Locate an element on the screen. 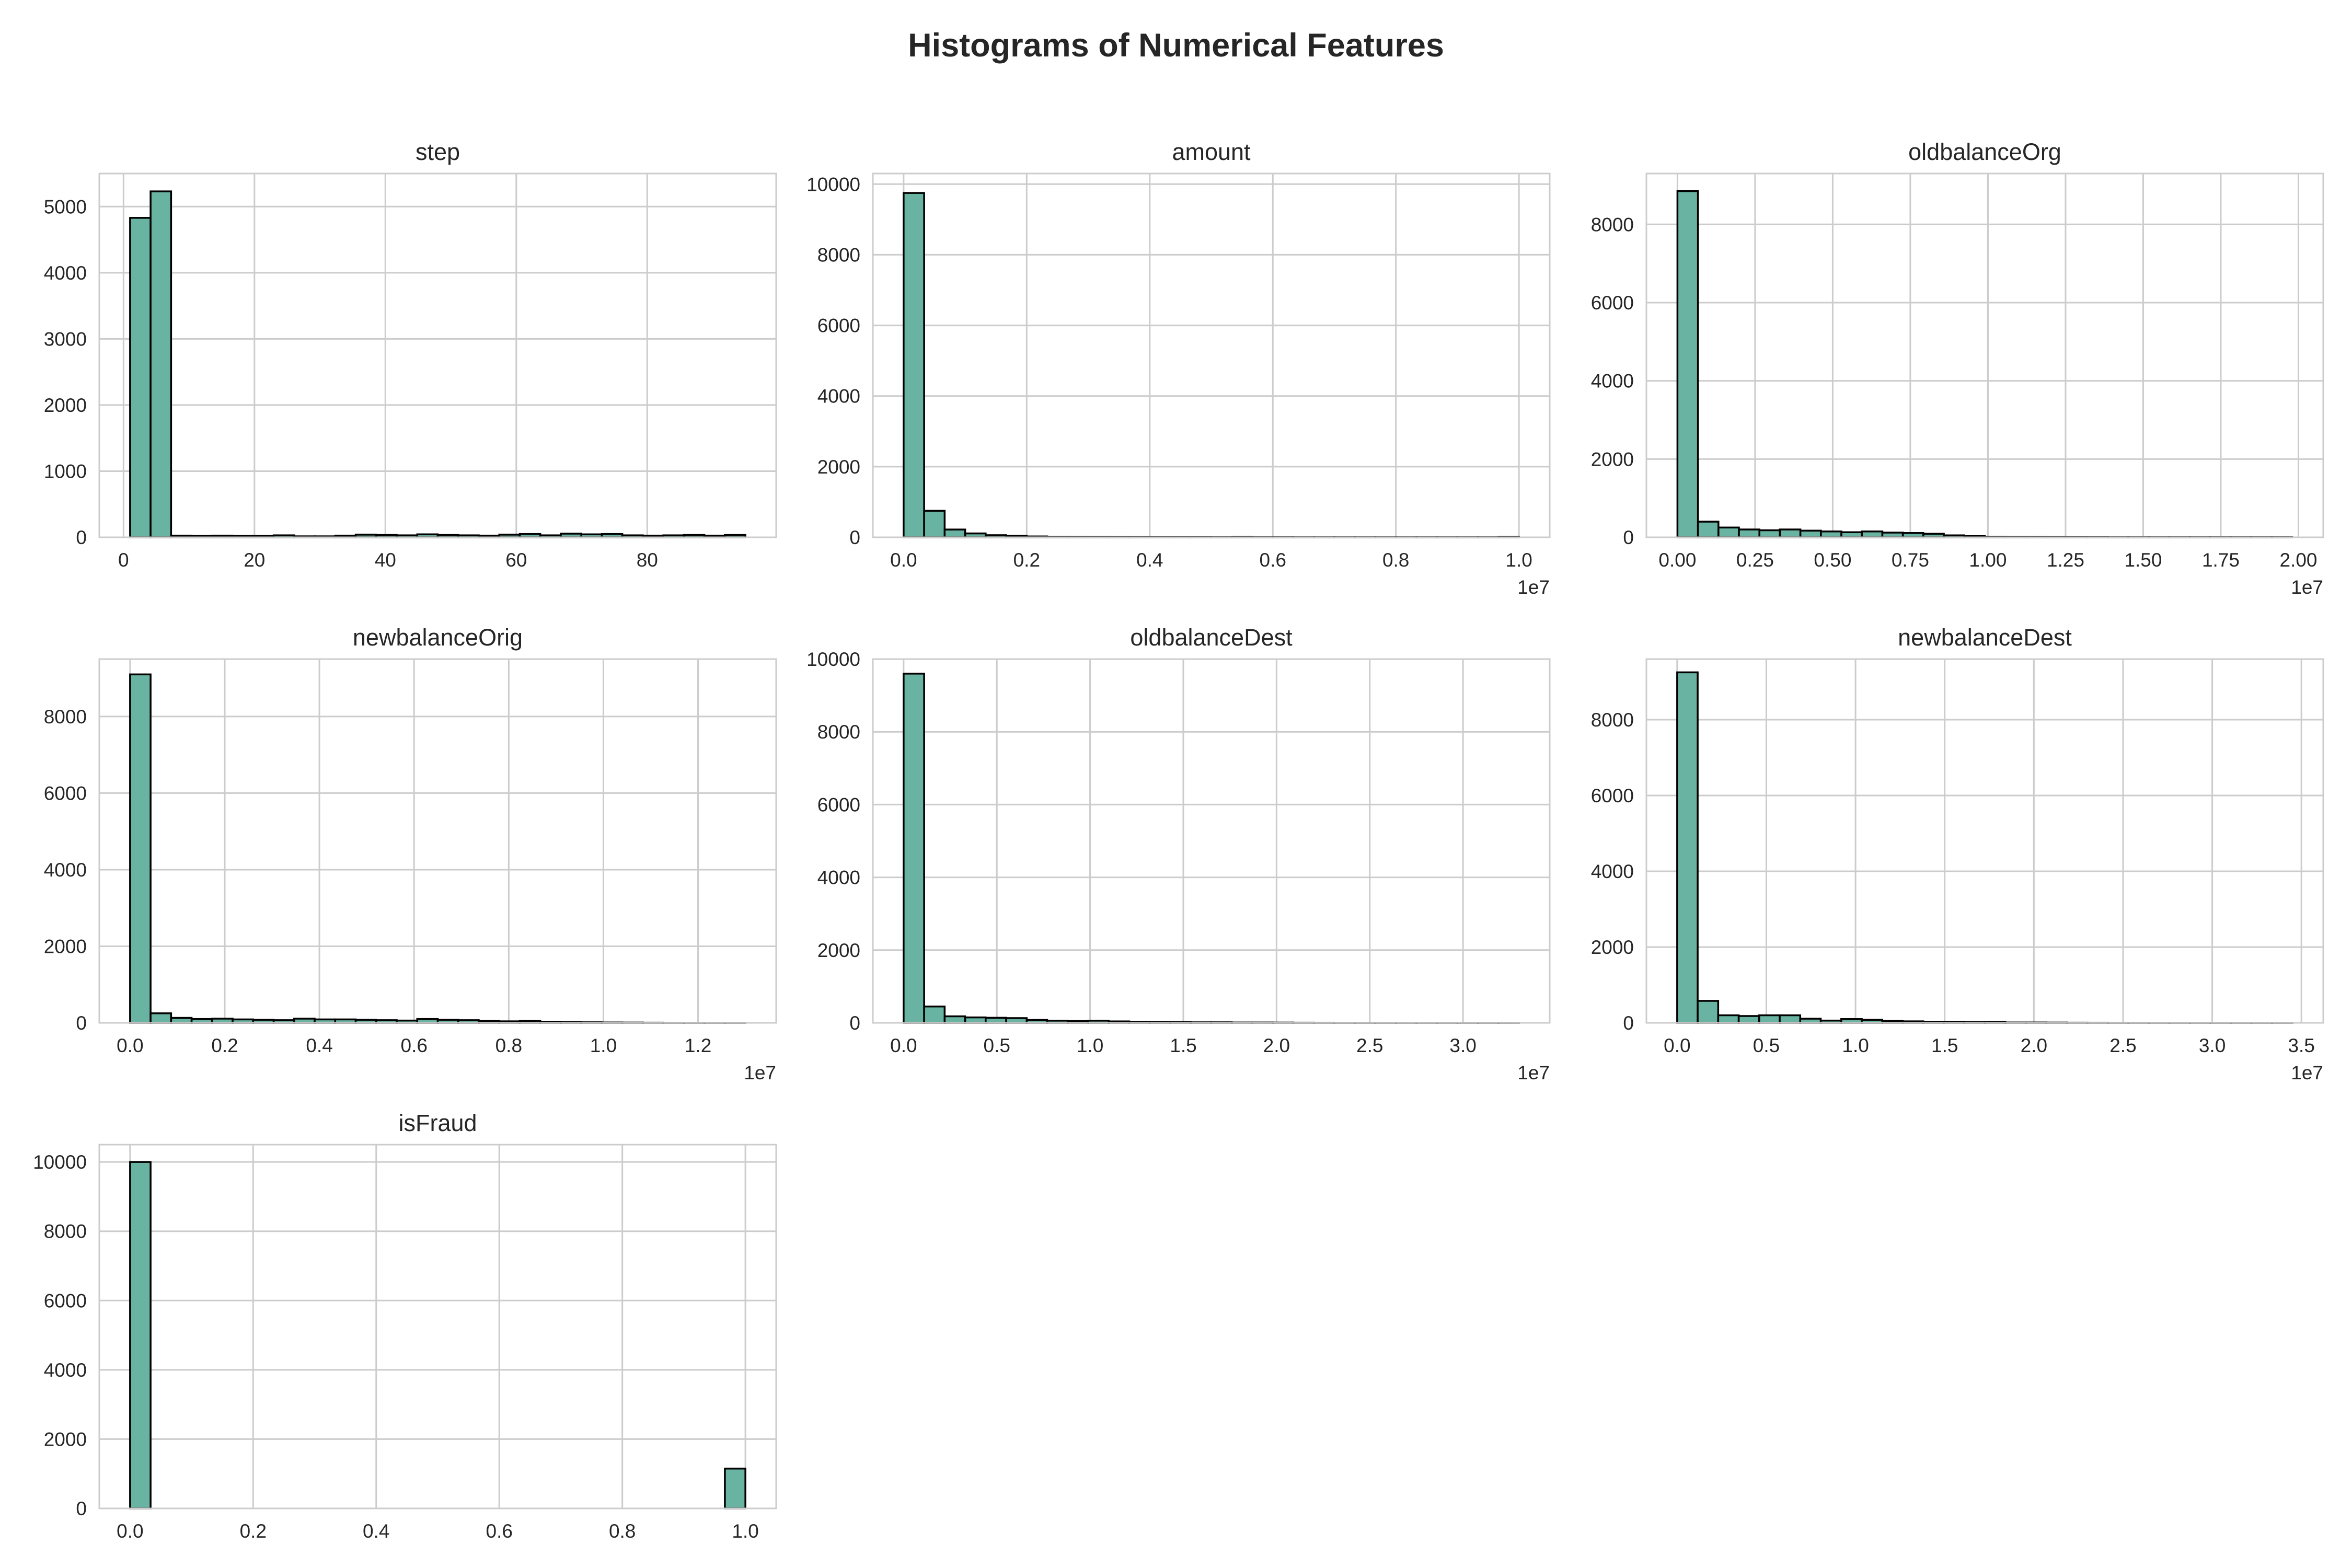 This screenshot has width=2352, height=1568. x-tick-label: 0 is located at coordinates (123, 560).